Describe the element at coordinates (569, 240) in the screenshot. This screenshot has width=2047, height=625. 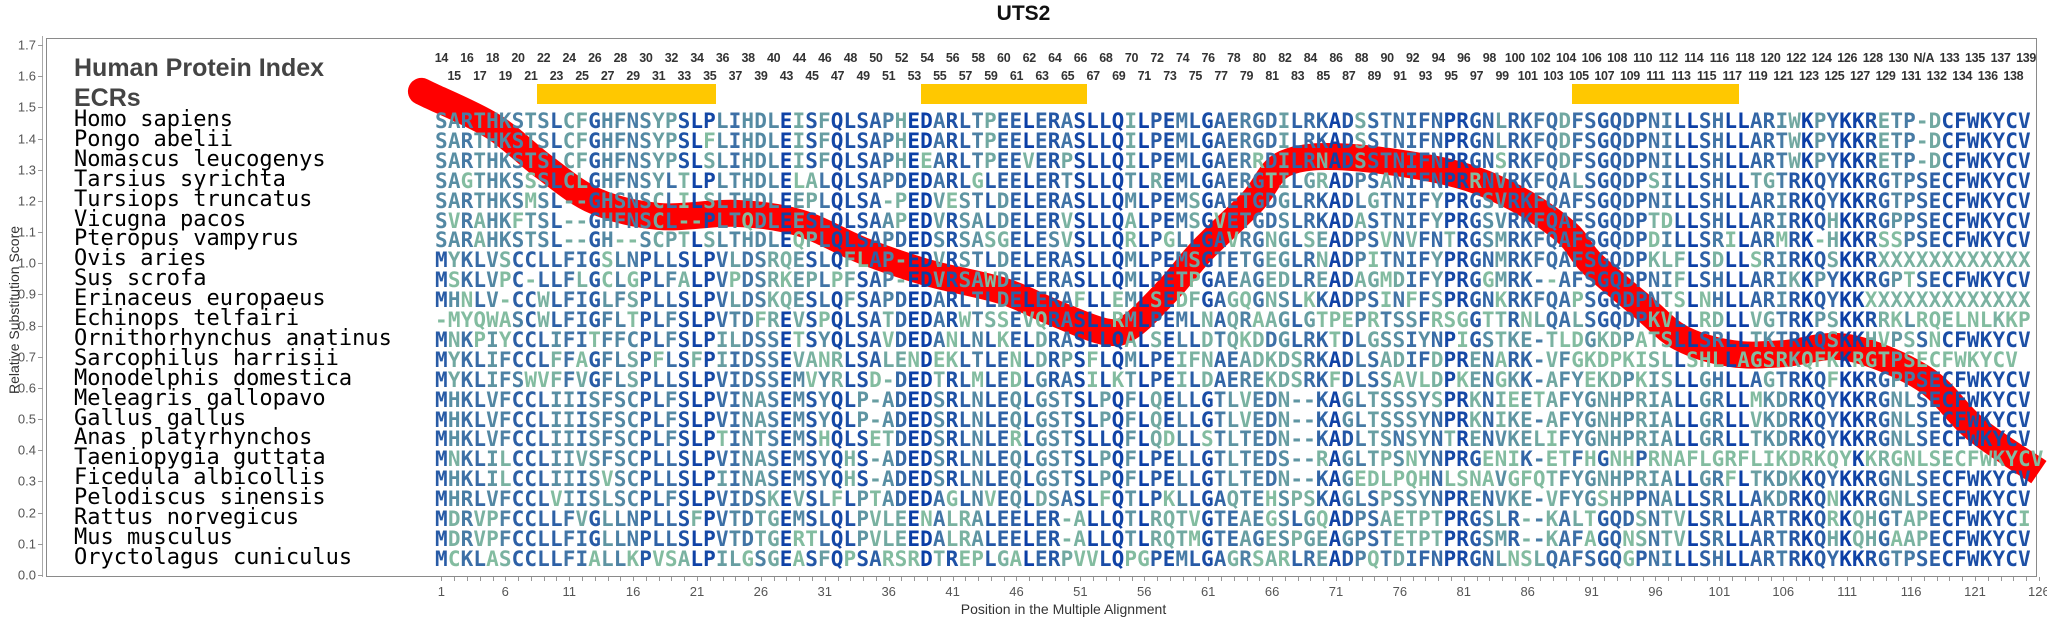
I see `residue: -` at that location.